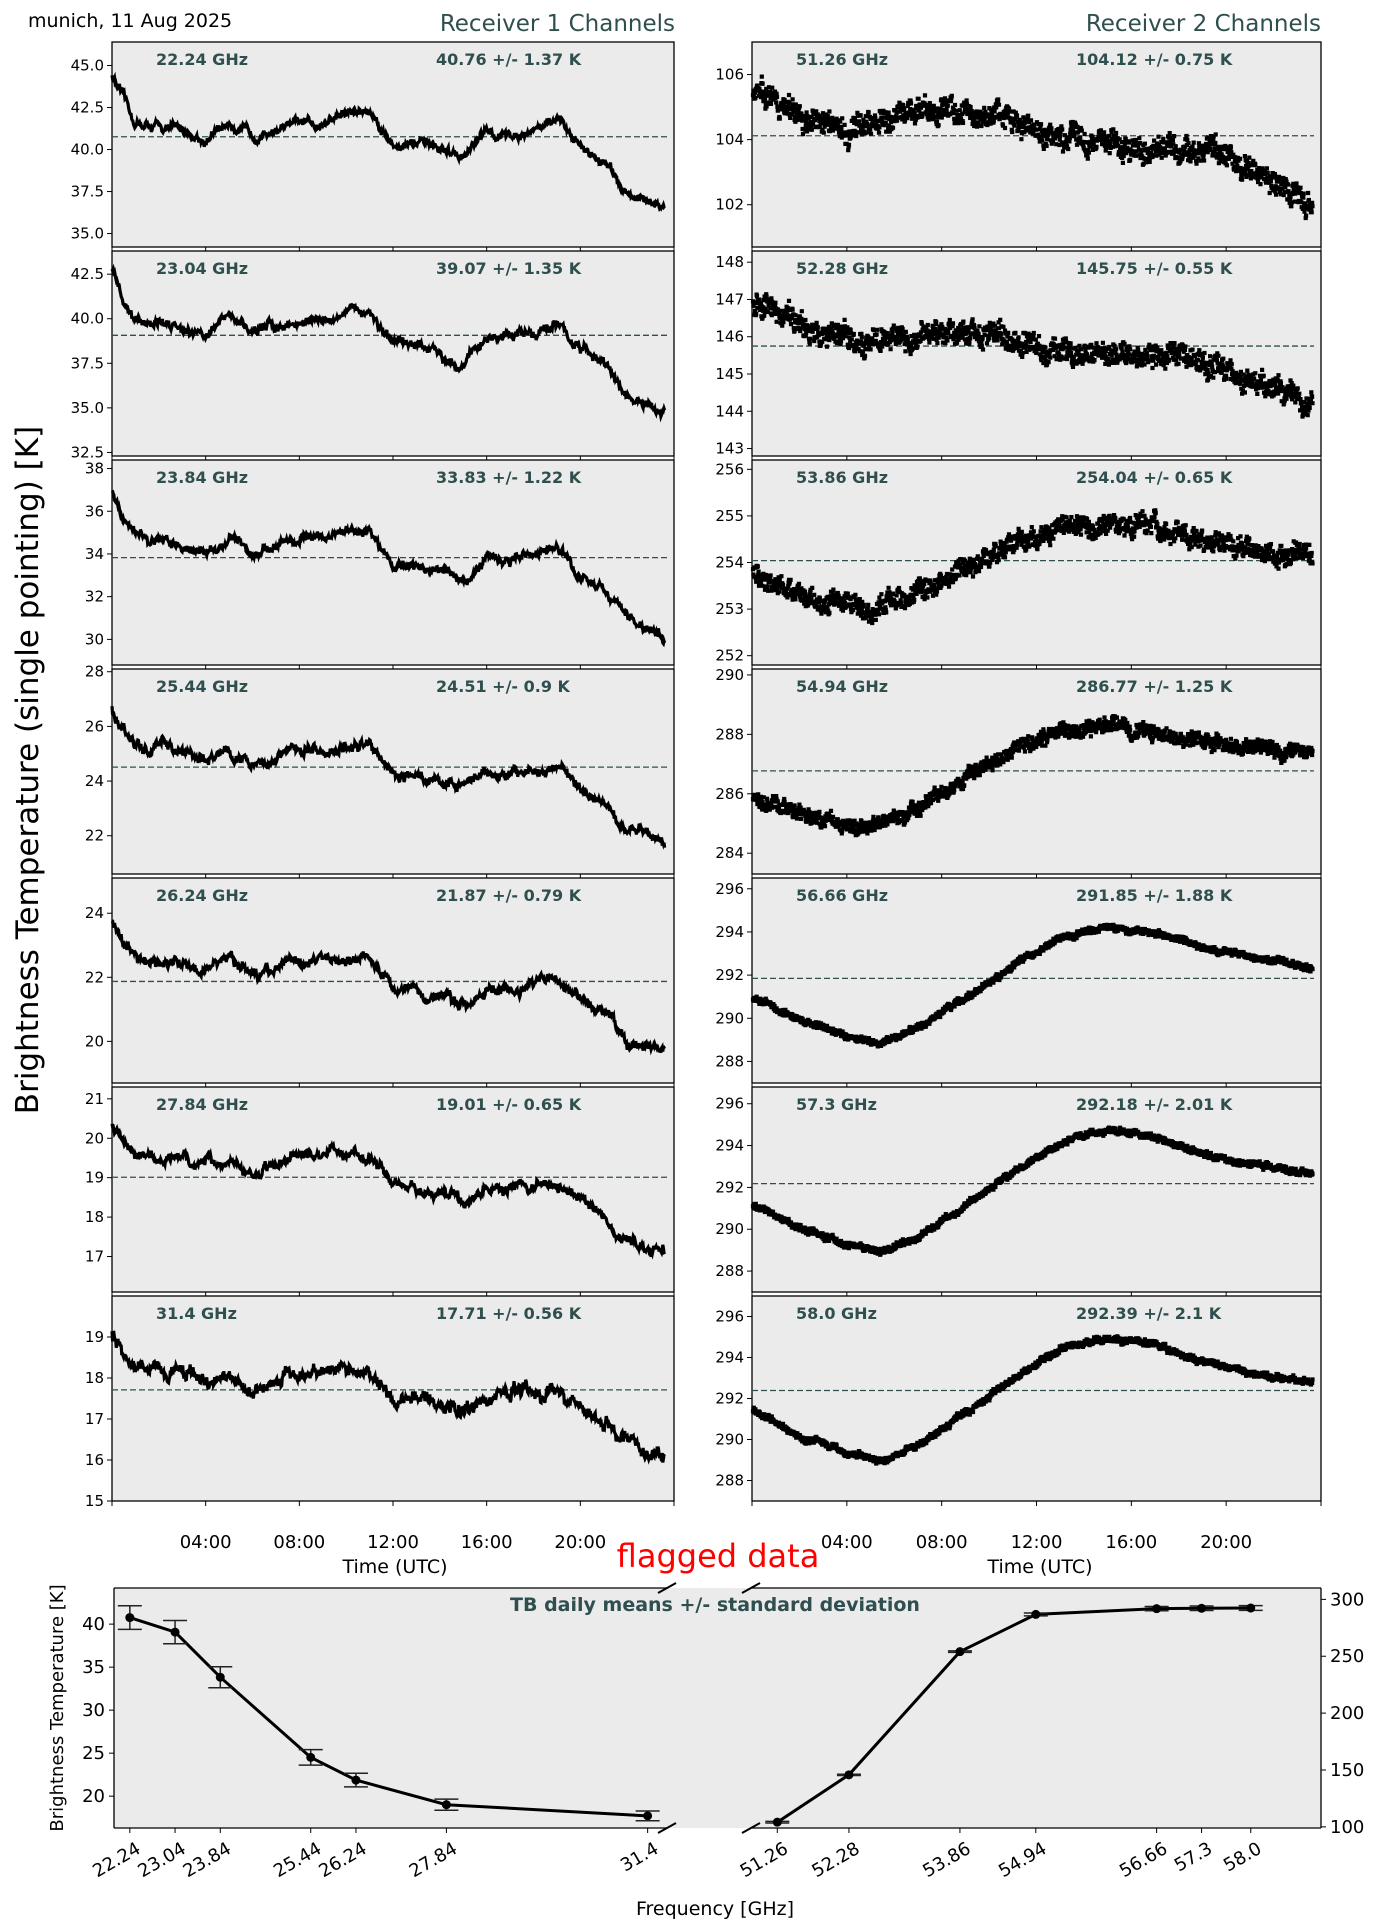 The width and height of the screenshot is (1384, 1931). Describe the element at coordinates (1347, 1770) in the screenshot. I see `y-tick-label: 150` at that location.